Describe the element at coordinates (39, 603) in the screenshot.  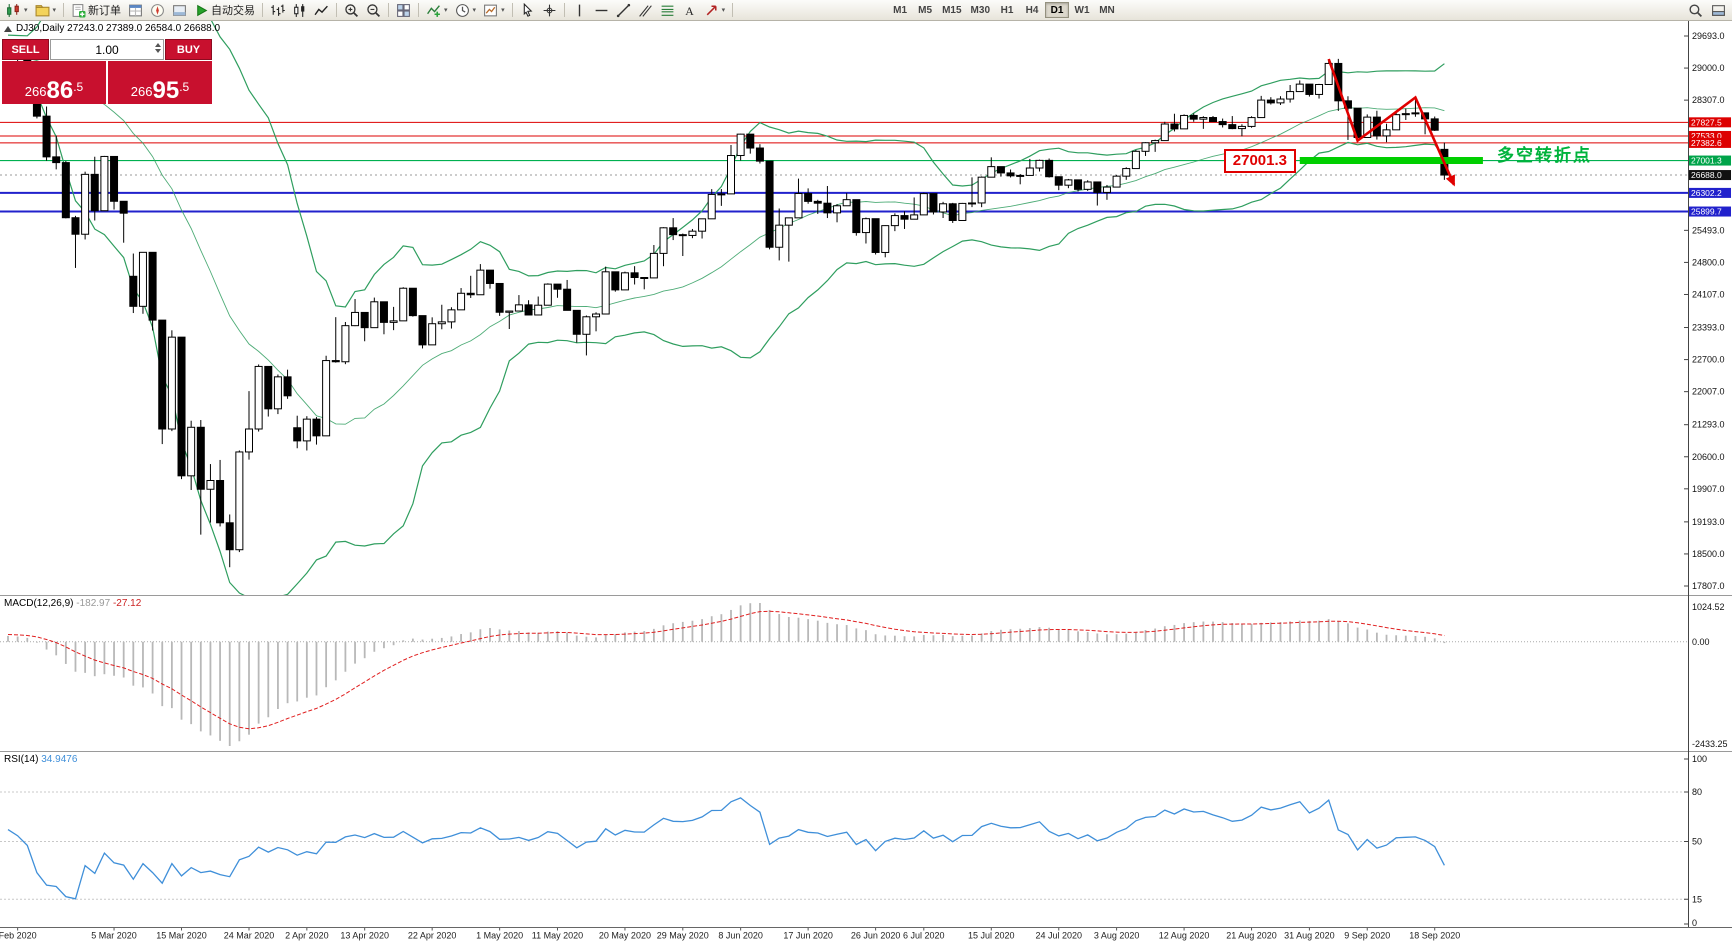
I see `macd-name: MACD(12,26,9)` at that location.